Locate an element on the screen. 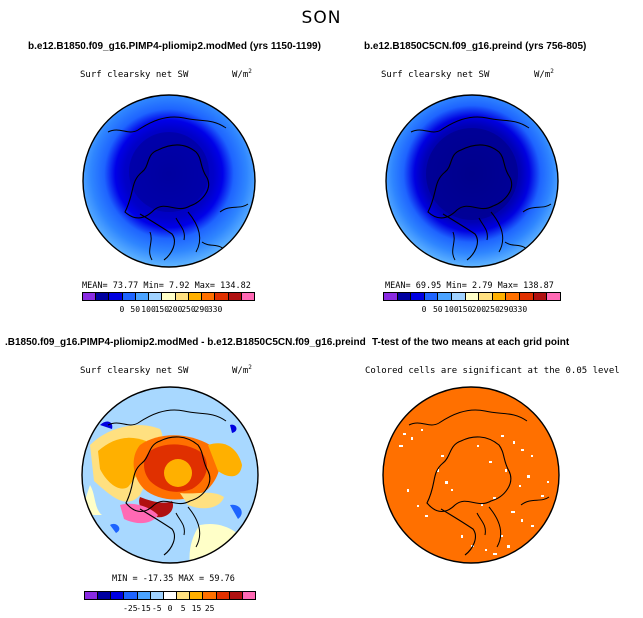 This screenshot has width=643, height=618. panel3-colorbar-ticks: -25 -15 -5 0 5 15 25 is located at coordinates (170, 610).